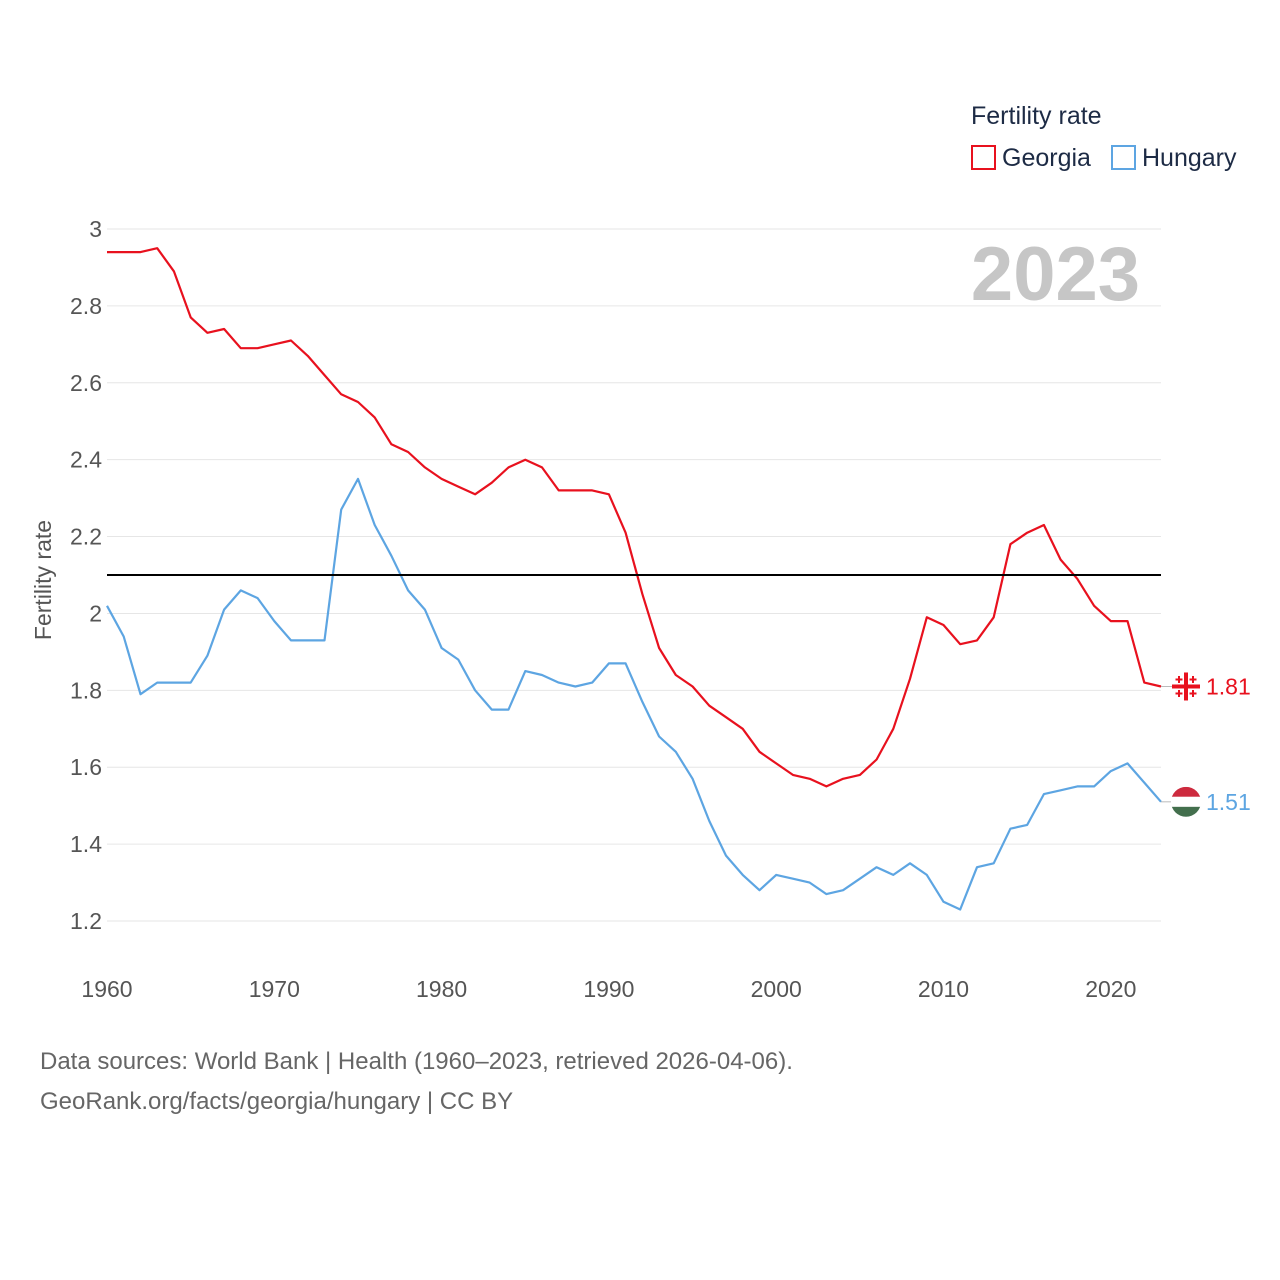 This screenshot has height=1280, width=1280. I want to click on y-tick-2: 2, so click(95, 613).